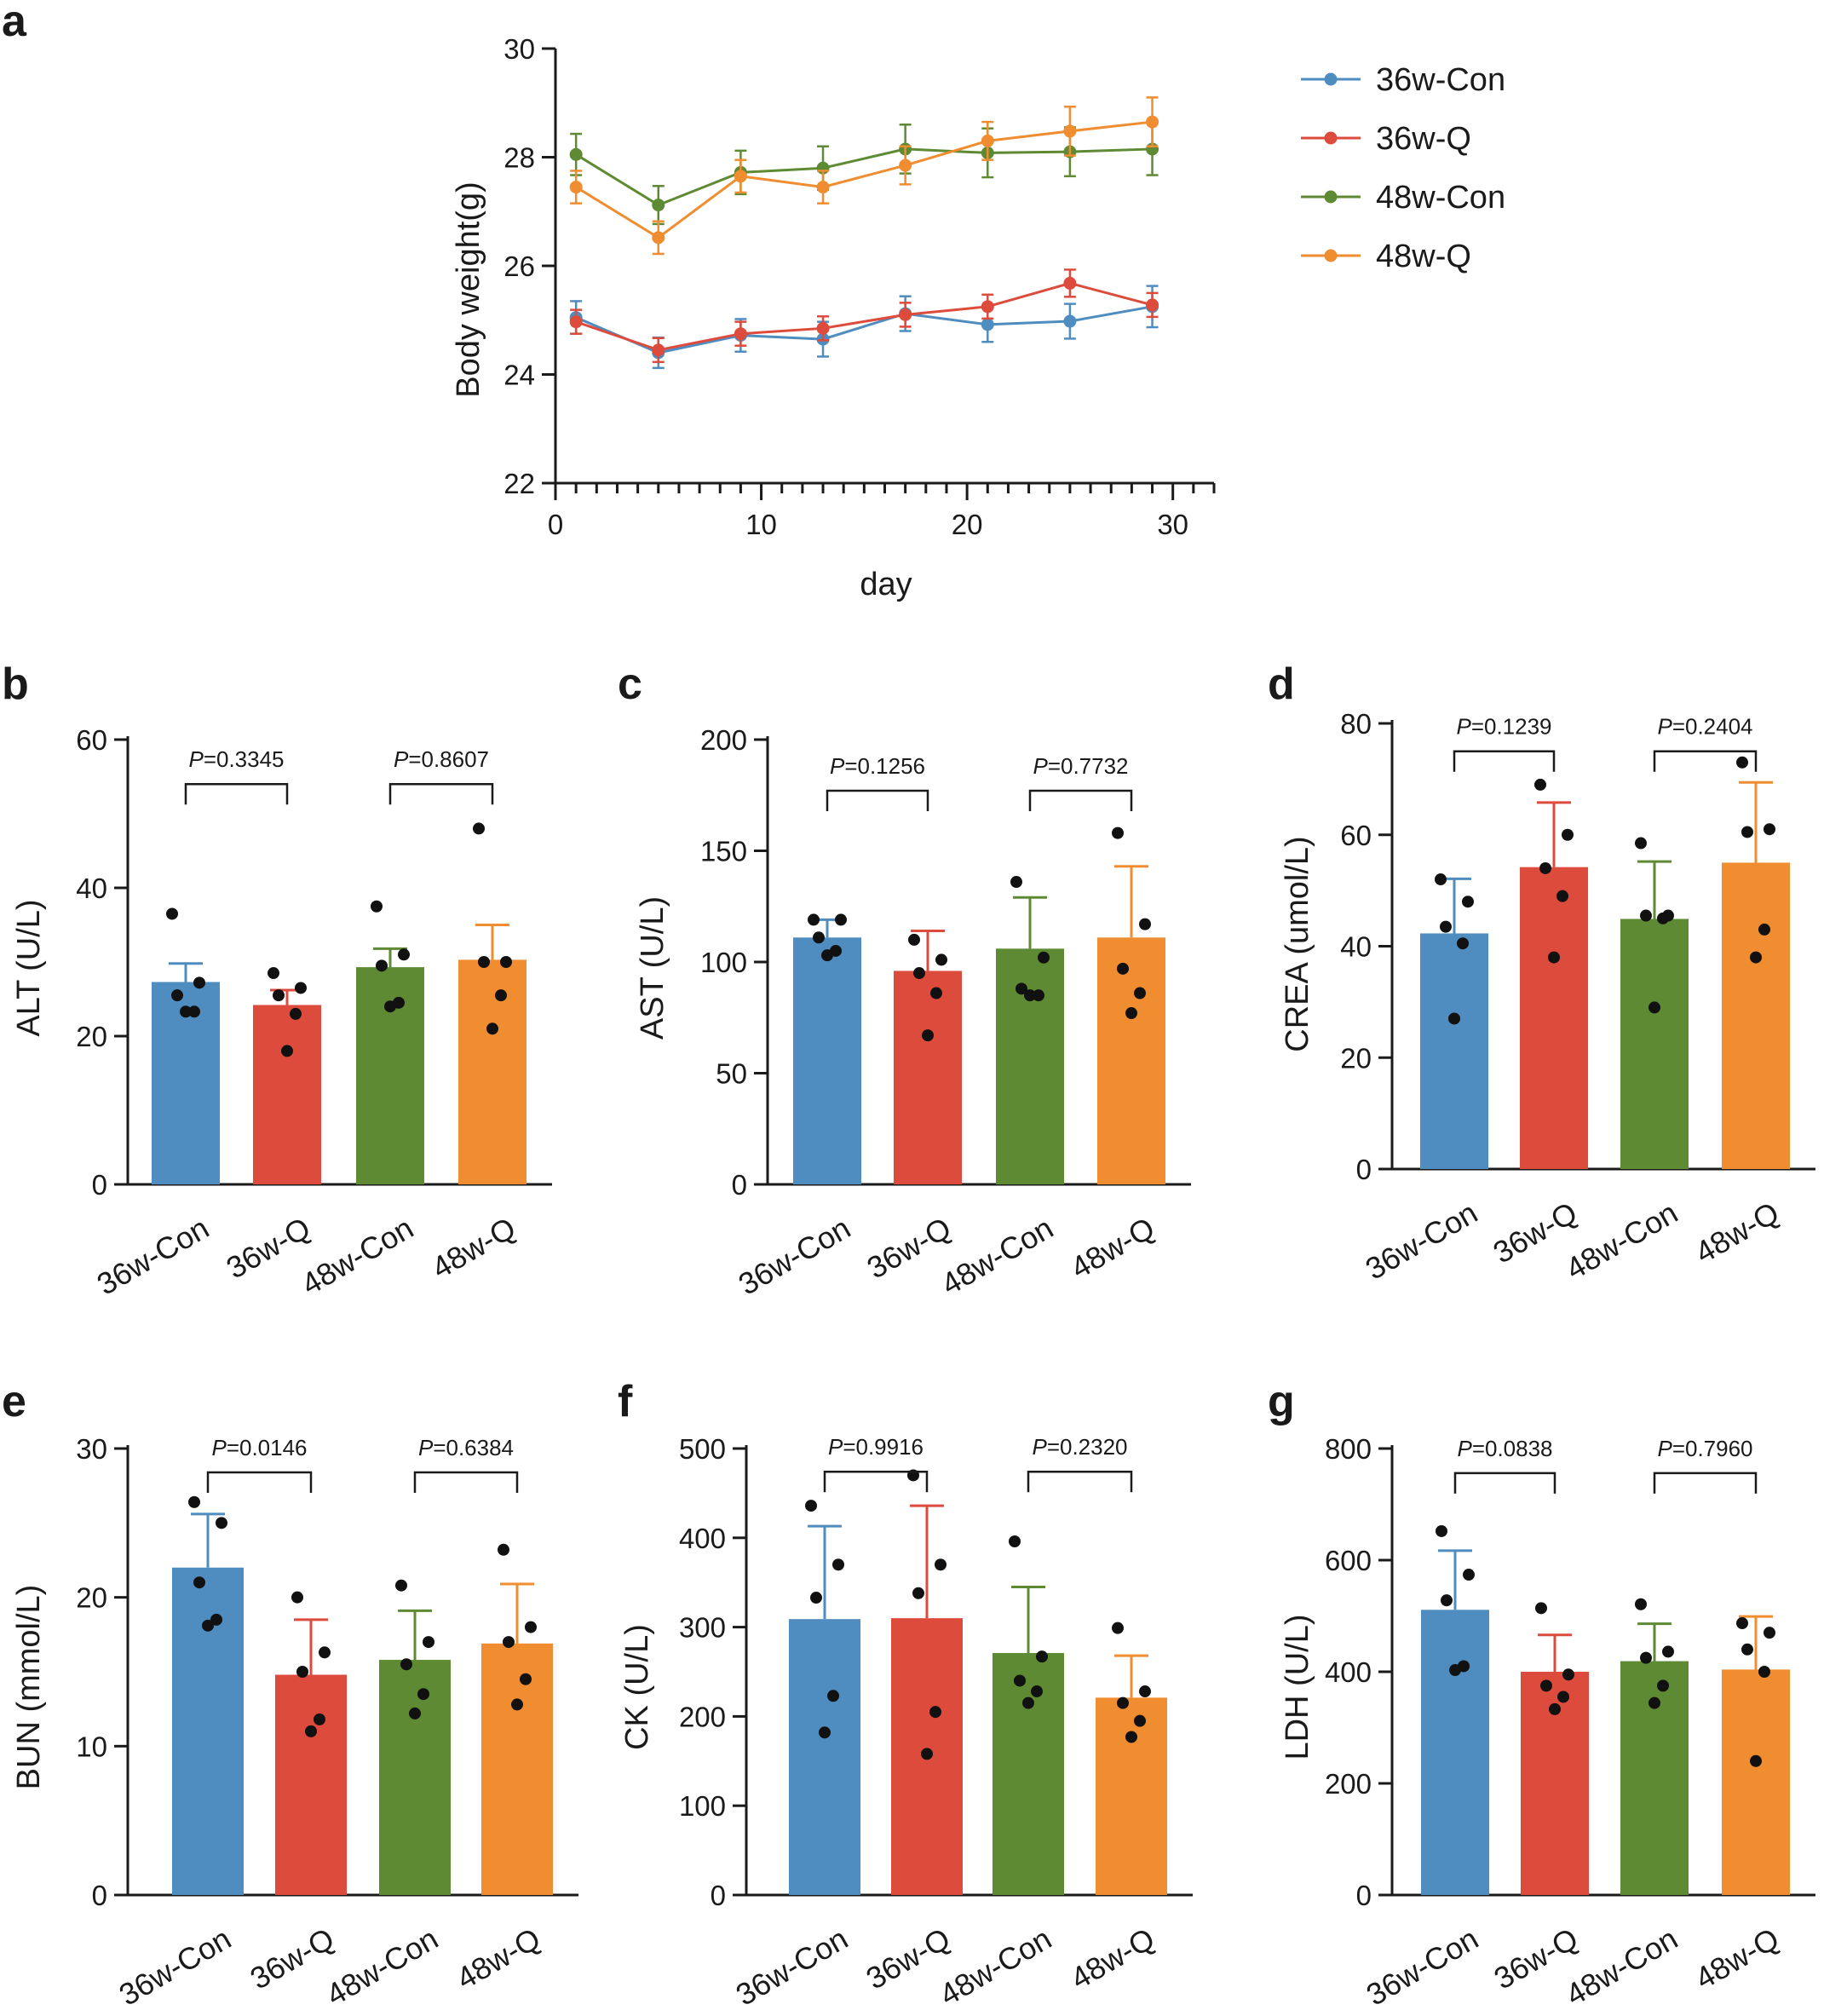  Describe the element at coordinates (1403, 80) in the screenshot. I see `legend-item: 36w-Con` at that location.